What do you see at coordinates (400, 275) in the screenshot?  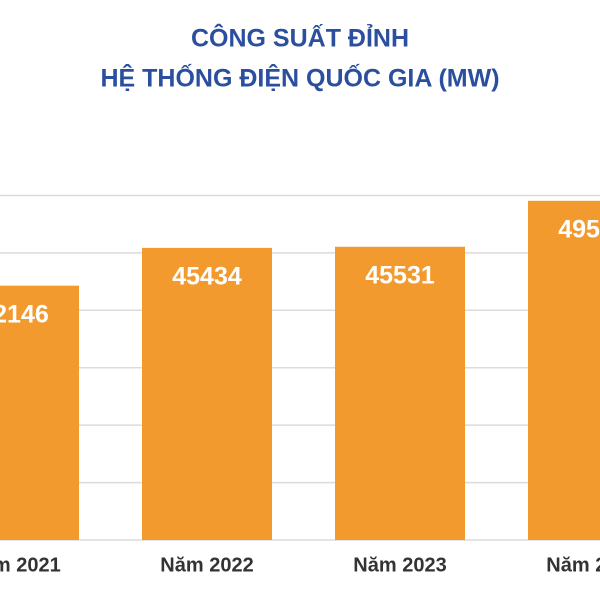 I see `value-label: 45531` at bounding box center [400, 275].